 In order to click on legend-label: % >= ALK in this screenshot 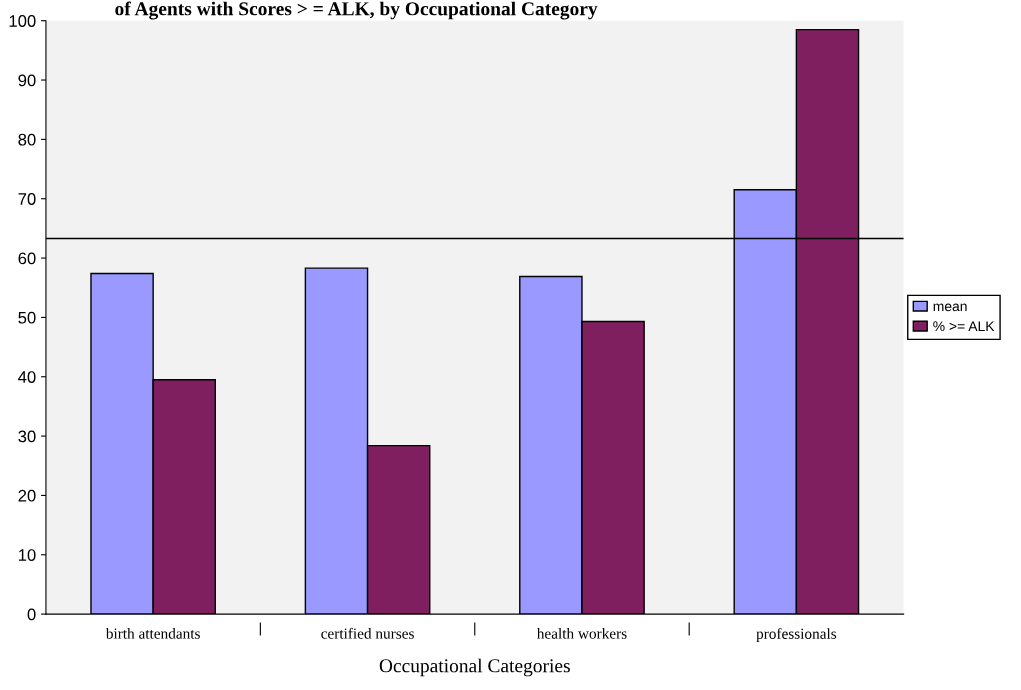, I will do `click(964, 326)`.